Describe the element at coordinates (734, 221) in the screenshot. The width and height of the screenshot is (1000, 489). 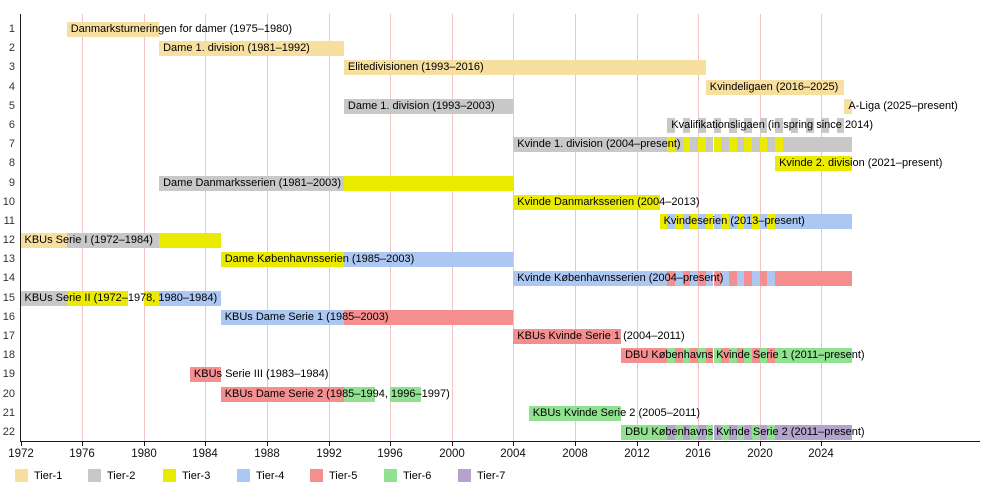
I see `league-bar-label: Kvindeserien (2013–present)` at that location.